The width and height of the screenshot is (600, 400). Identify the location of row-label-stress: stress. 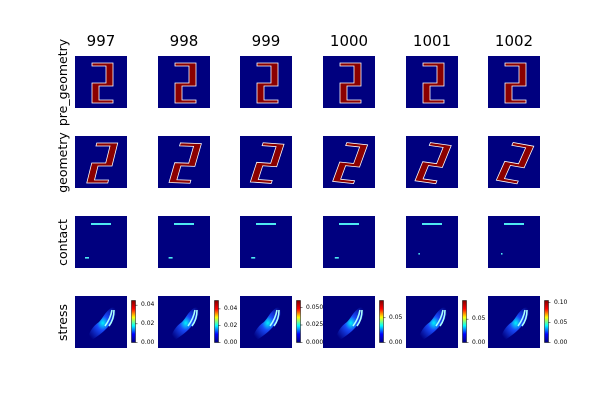
(62, 322).